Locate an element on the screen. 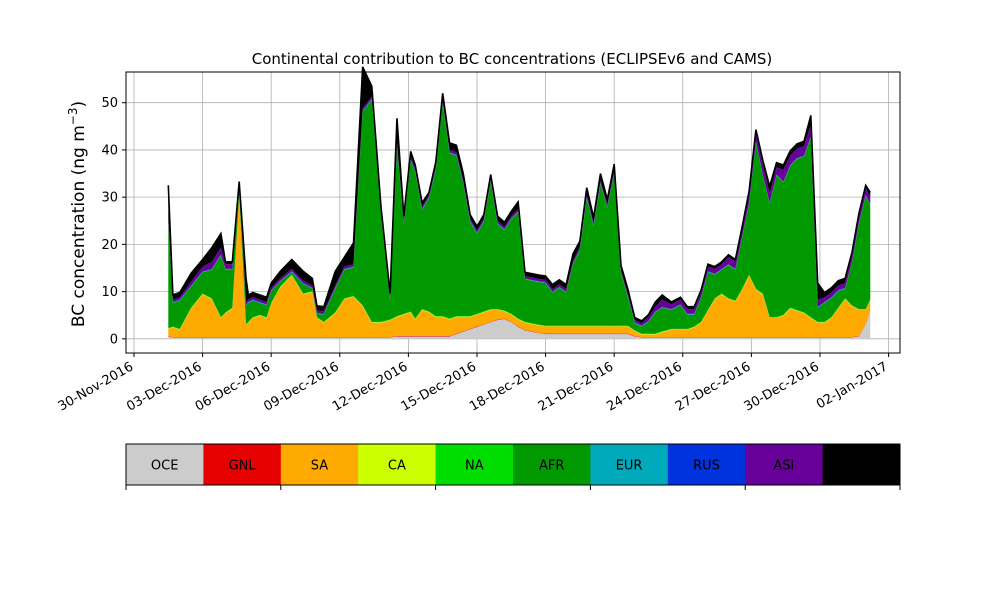 This screenshot has width=1000, height=600. y-tick-label: 10 is located at coordinates (109, 292).